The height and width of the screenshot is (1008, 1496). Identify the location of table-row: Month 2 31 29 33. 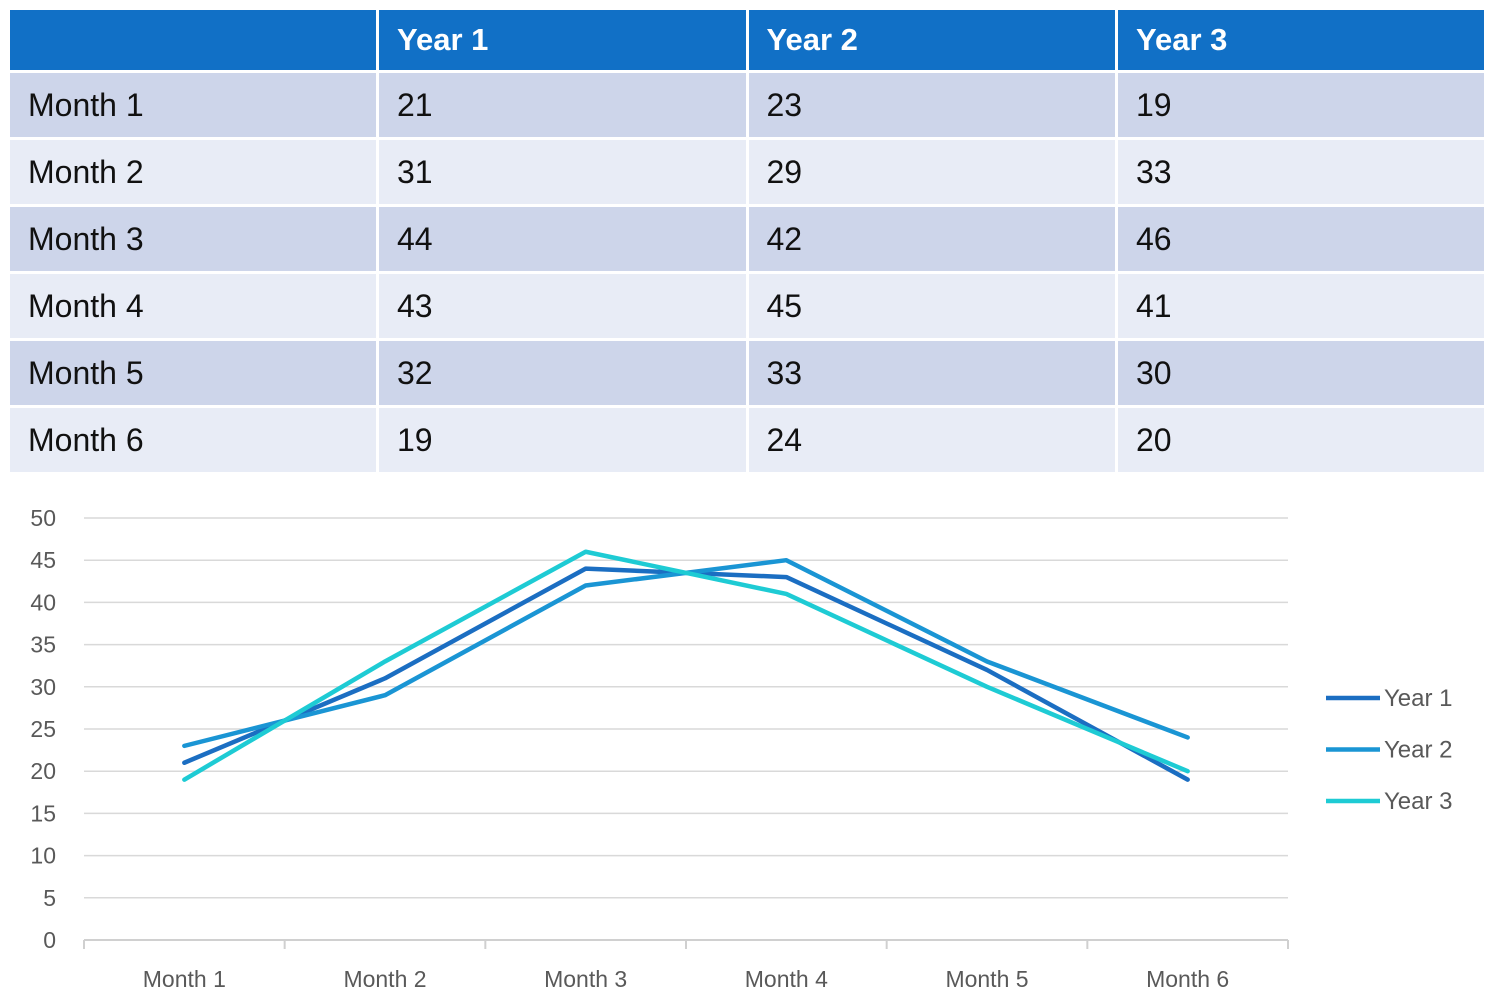
(747, 173).